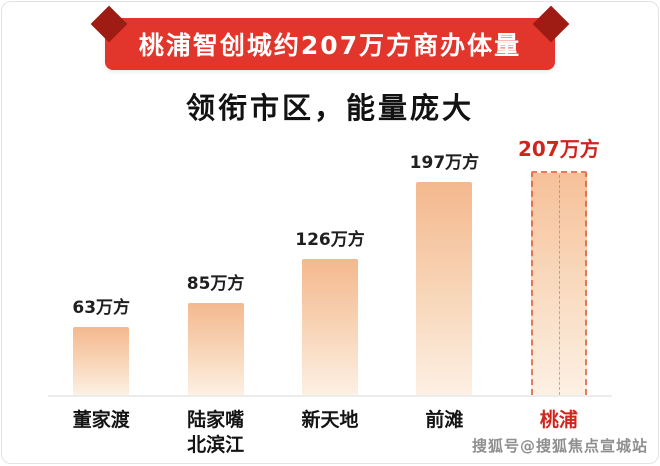  I want to click on bar-zone: 126万方, so click(330, 264).